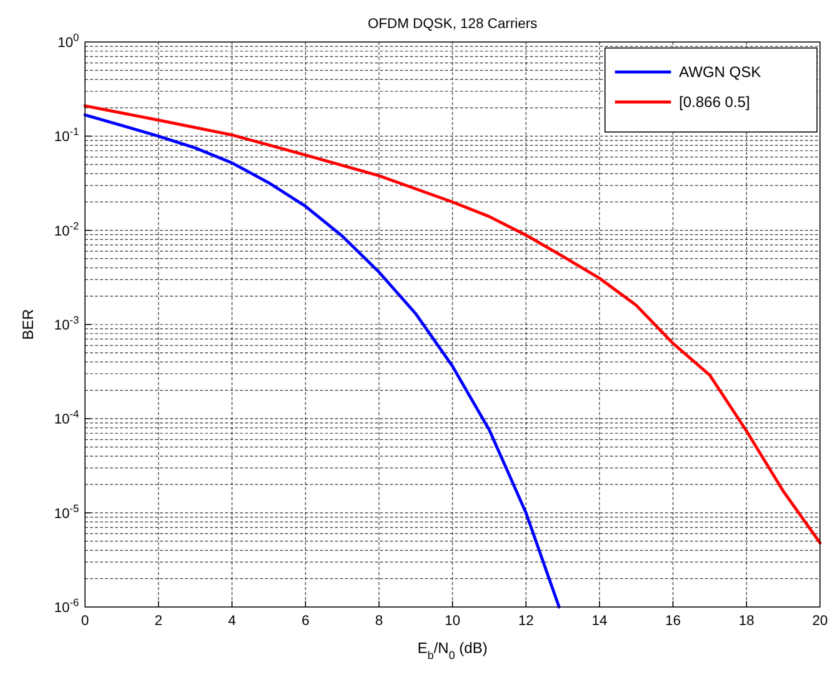 Image resolution: width=832 pixels, height=673 pixels. What do you see at coordinates (526, 620) in the screenshot?
I see `x-tick-label: 12` at bounding box center [526, 620].